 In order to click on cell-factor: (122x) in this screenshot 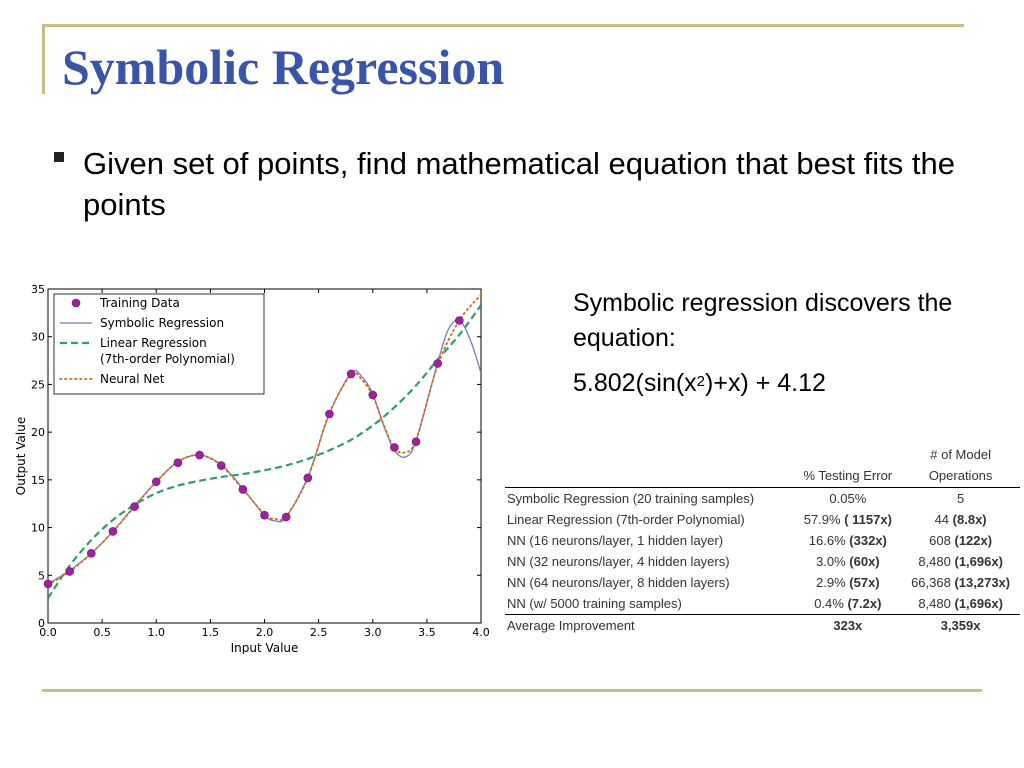, I will do `click(973, 540)`.